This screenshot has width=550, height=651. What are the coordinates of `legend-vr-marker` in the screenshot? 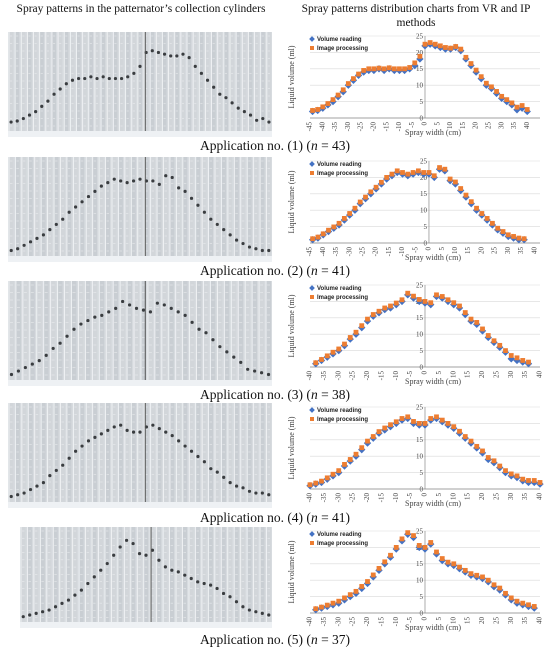 It's located at (312, 39).